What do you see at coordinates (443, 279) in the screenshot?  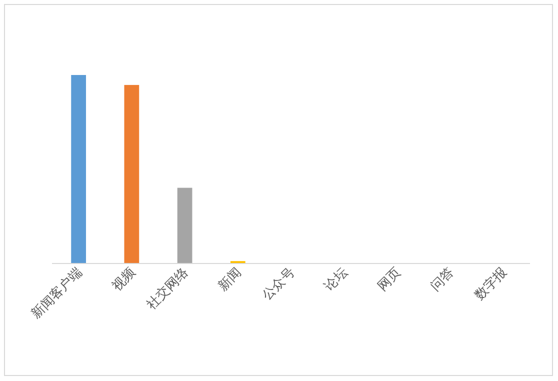 I see `x-tick-label: 问答` at bounding box center [443, 279].